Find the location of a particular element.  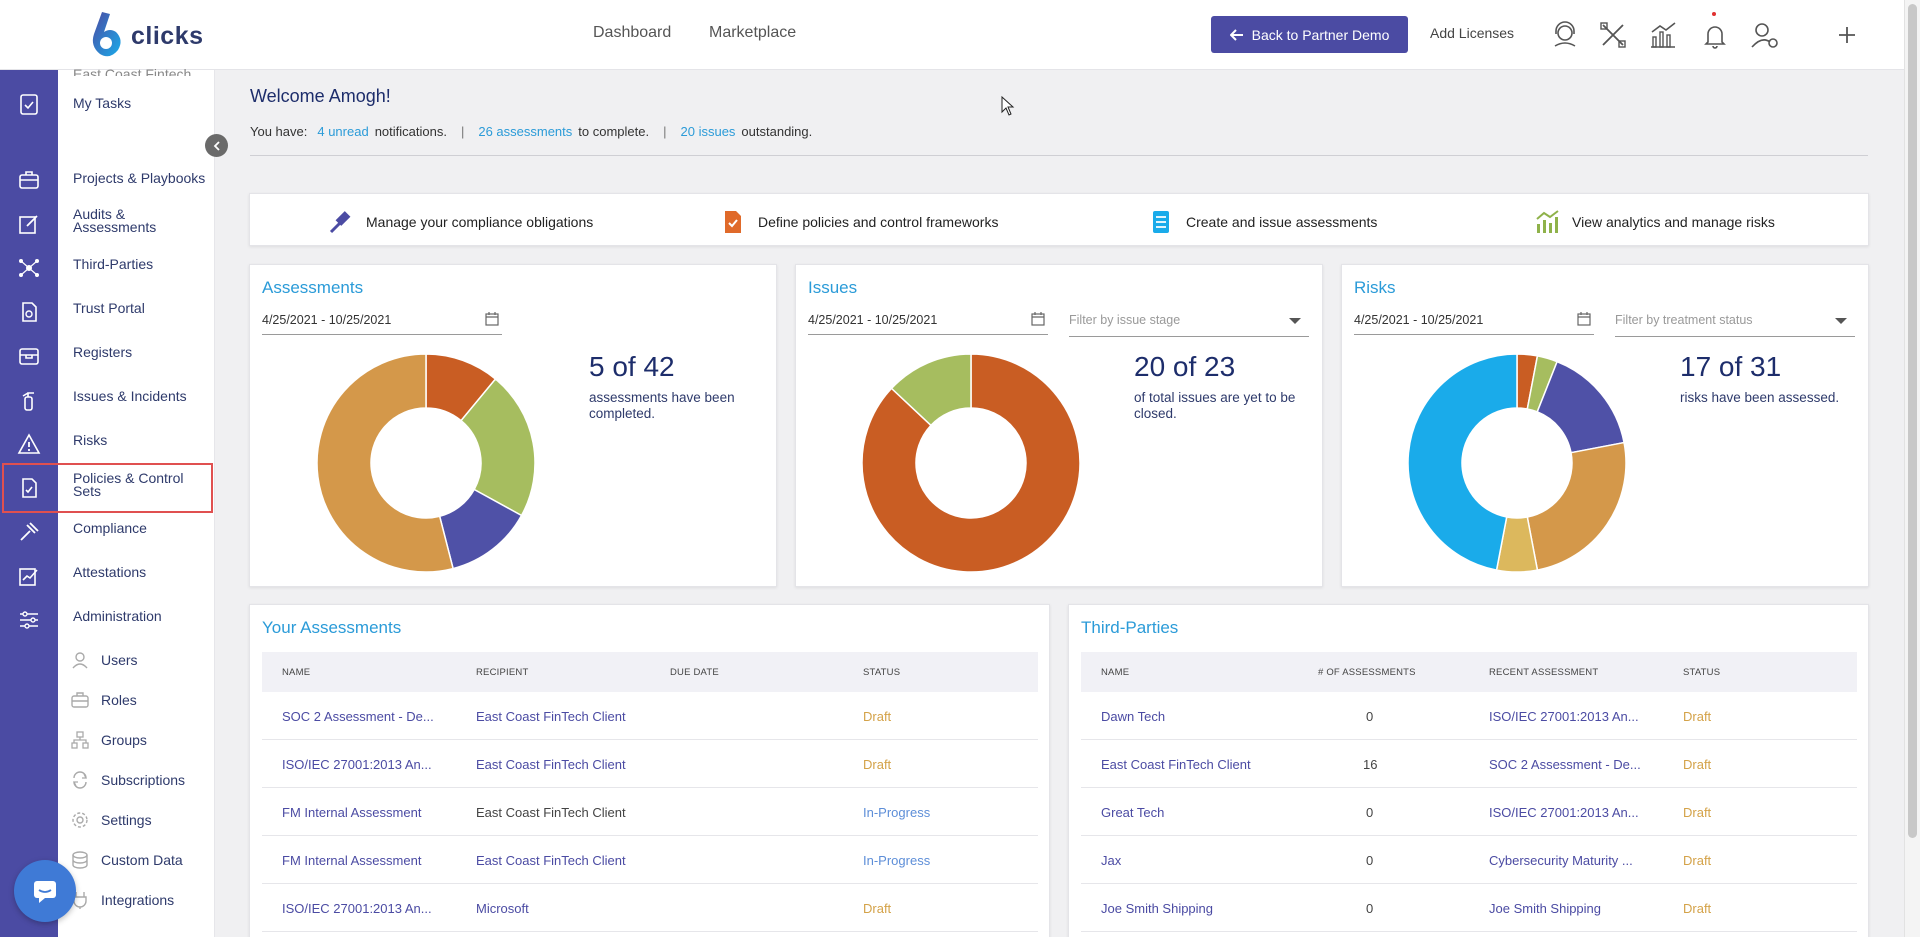

risks-card-title: Risks is located at coordinates (1375, 287).